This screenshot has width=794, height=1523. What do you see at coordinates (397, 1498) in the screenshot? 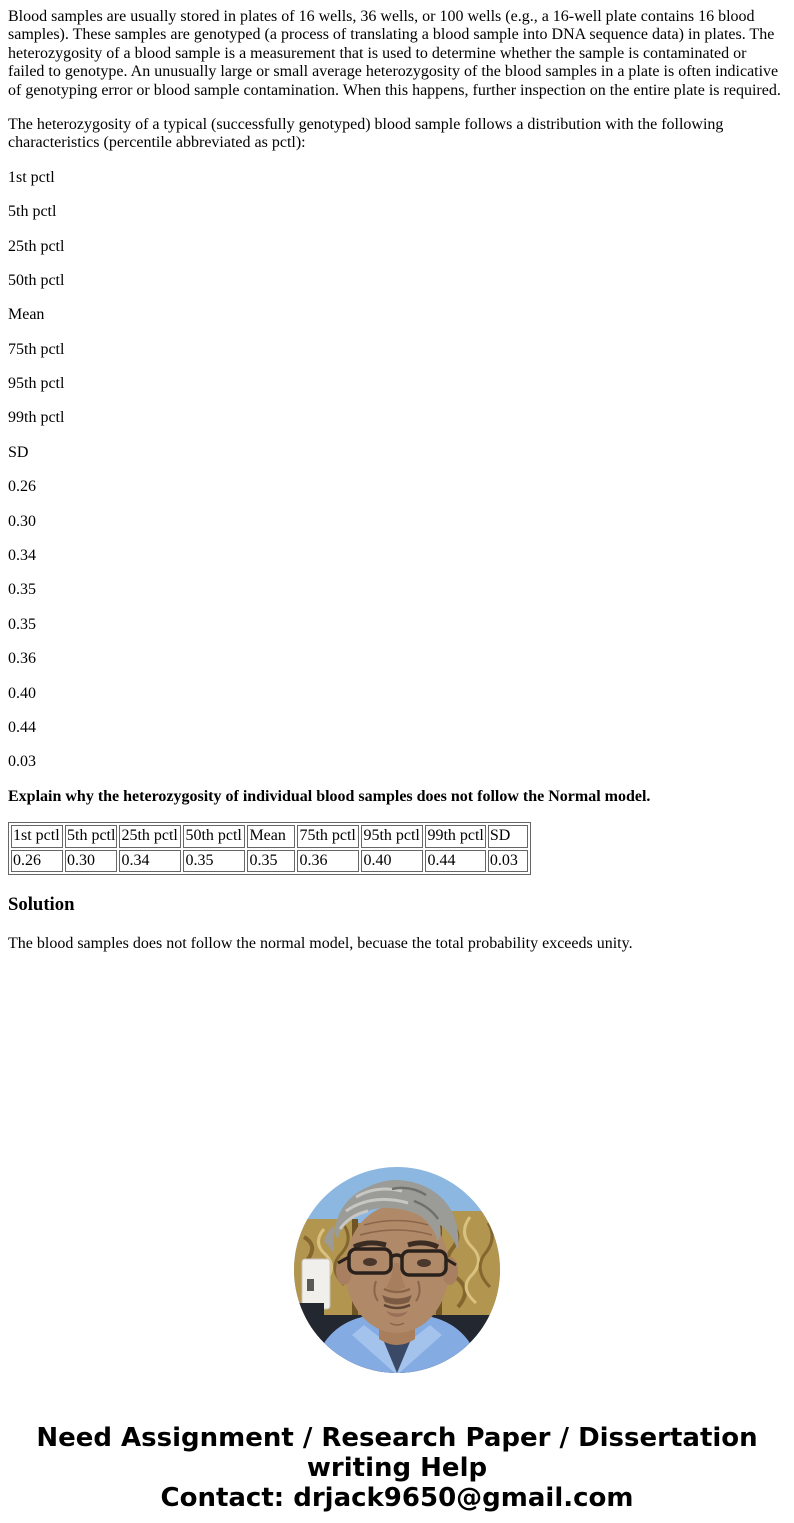
I see `footer-contact-email: Contact: drjack9650@gmail.com` at bounding box center [397, 1498].